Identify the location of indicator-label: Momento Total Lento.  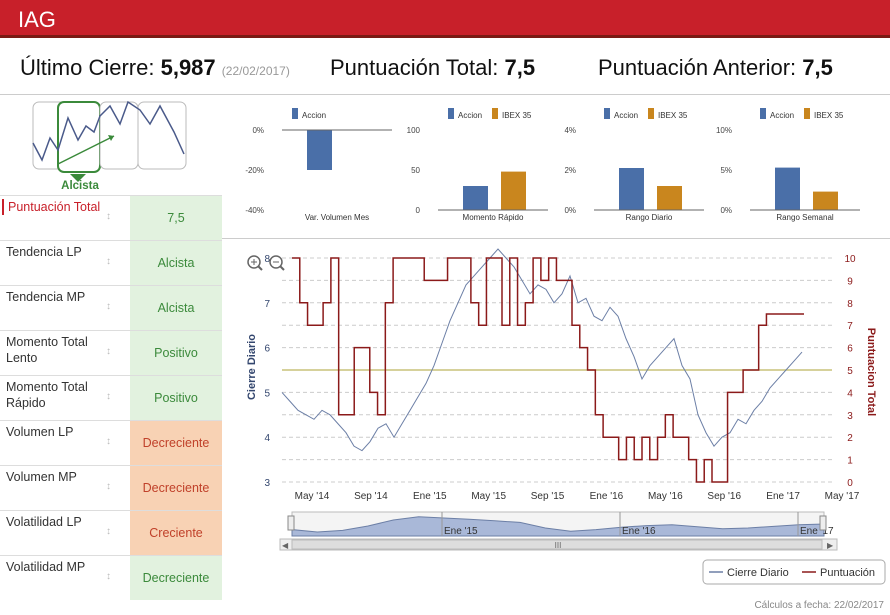
(47, 350).